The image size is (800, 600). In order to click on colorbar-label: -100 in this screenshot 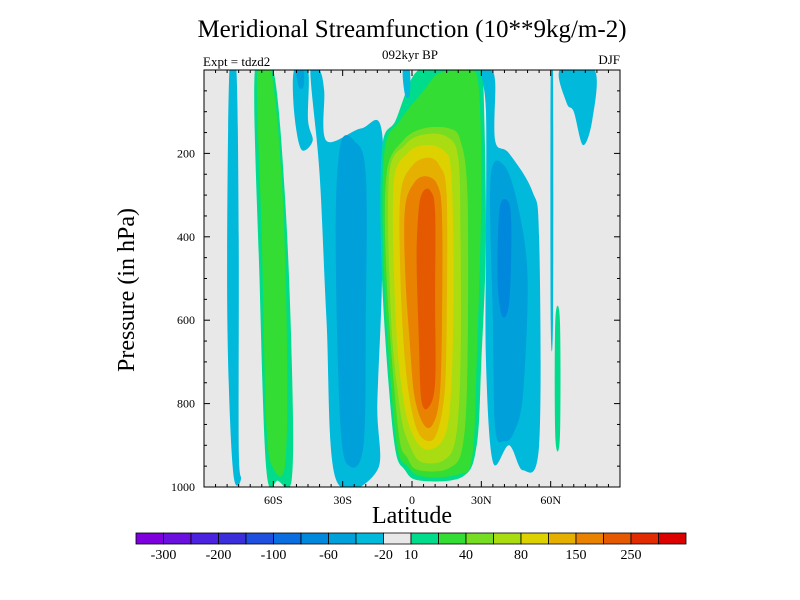, I will do `click(274, 555)`.